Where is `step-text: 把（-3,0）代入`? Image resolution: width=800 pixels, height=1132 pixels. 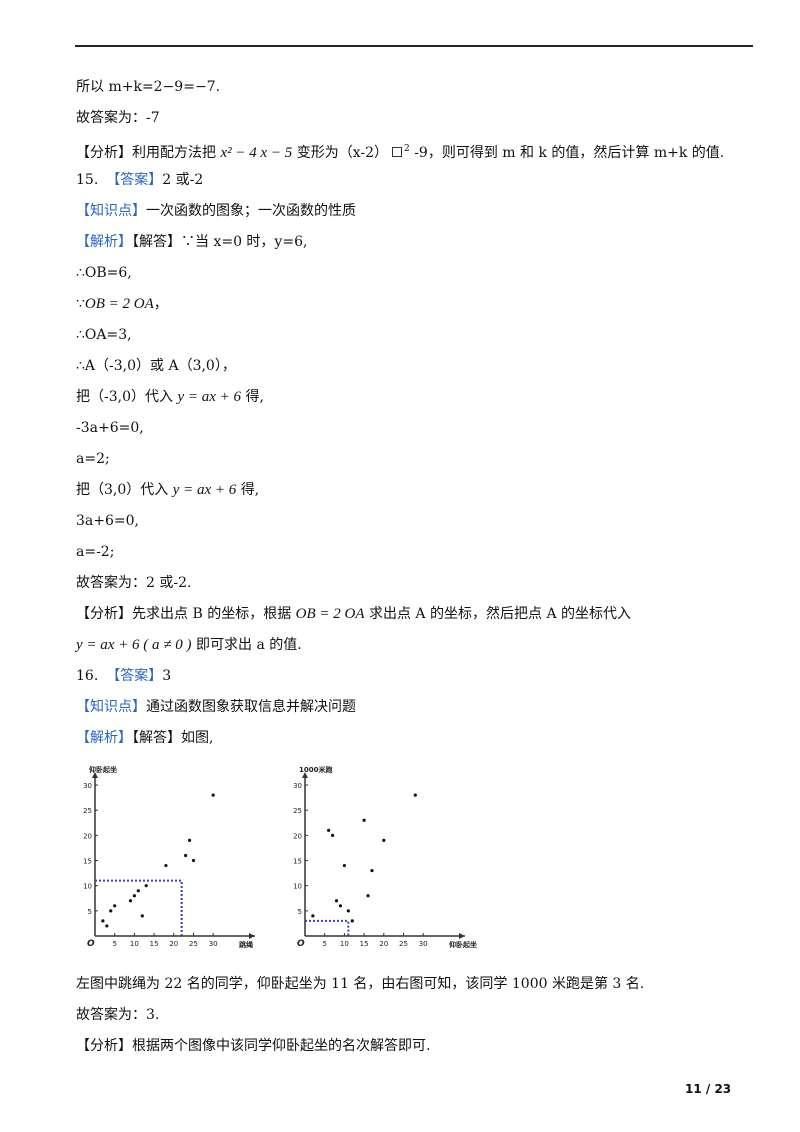 step-text: 把（-3,0）代入 is located at coordinates (124, 397).